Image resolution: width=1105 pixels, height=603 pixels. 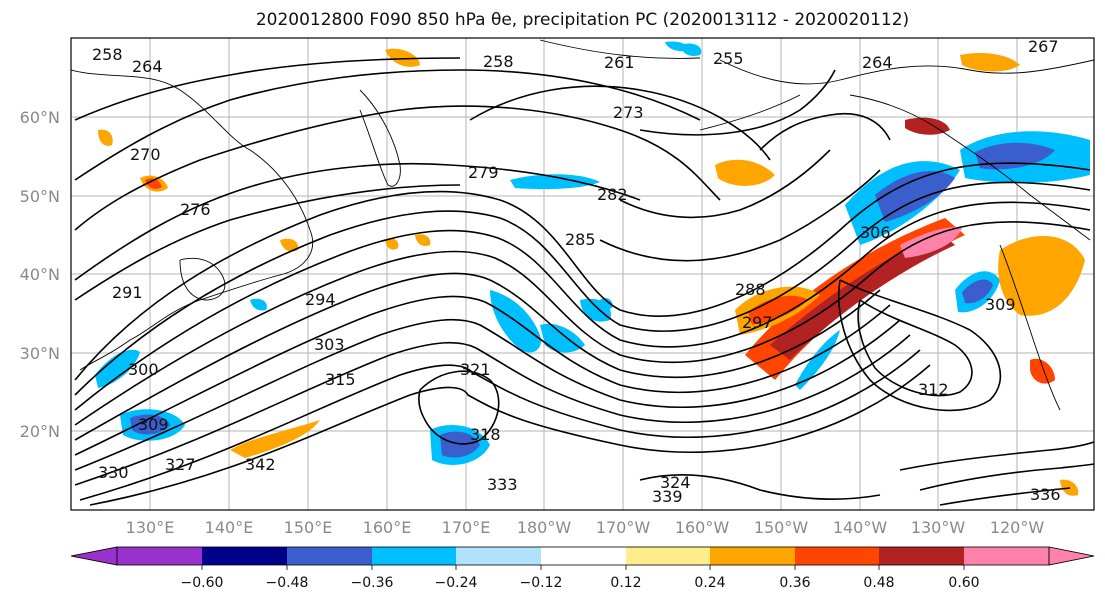 What do you see at coordinates (456, 583) in the screenshot?
I see `colorbar-tick-3: −0.24` at bounding box center [456, 583].